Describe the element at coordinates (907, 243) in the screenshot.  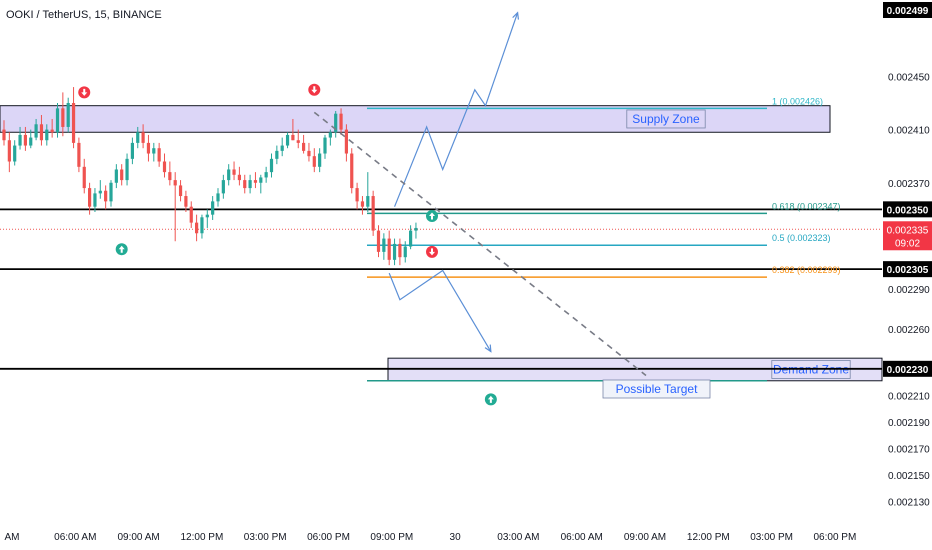
I see `bar-countdown-label: 09:02` at that location.